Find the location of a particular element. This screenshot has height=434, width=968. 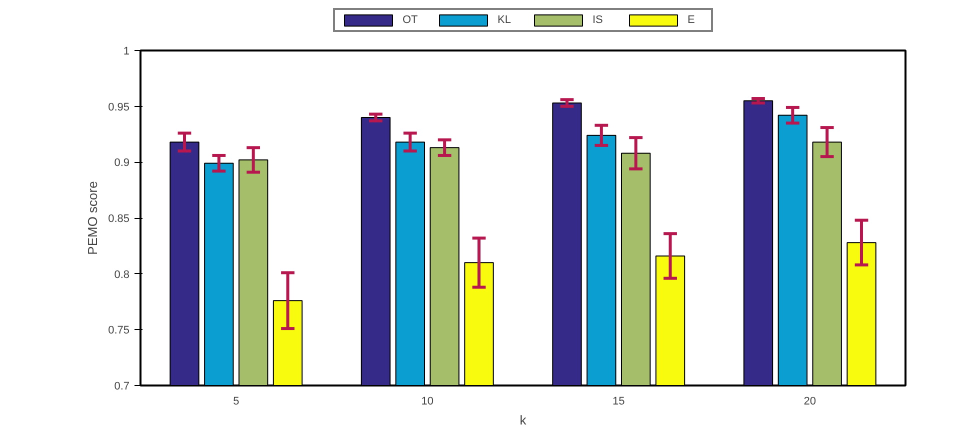

x-tick-label: 15 is located at coordinates (618, 402).